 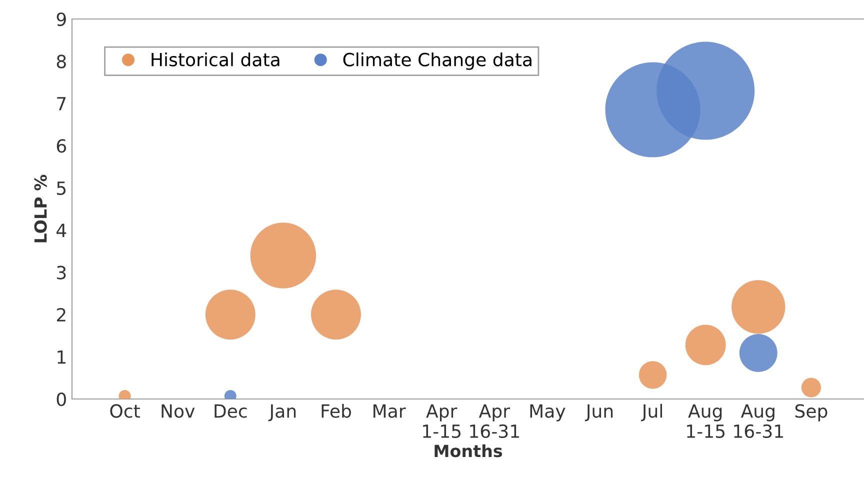 I want to click on x-tick-label: Nov, so click(x=178, y=411).